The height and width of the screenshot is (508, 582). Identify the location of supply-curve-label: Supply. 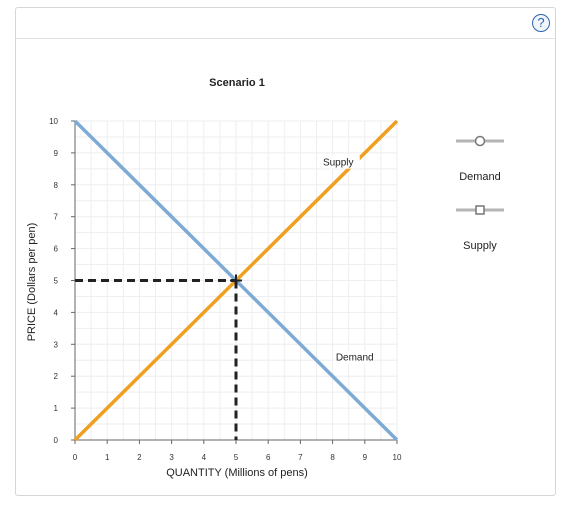
(338, 163).